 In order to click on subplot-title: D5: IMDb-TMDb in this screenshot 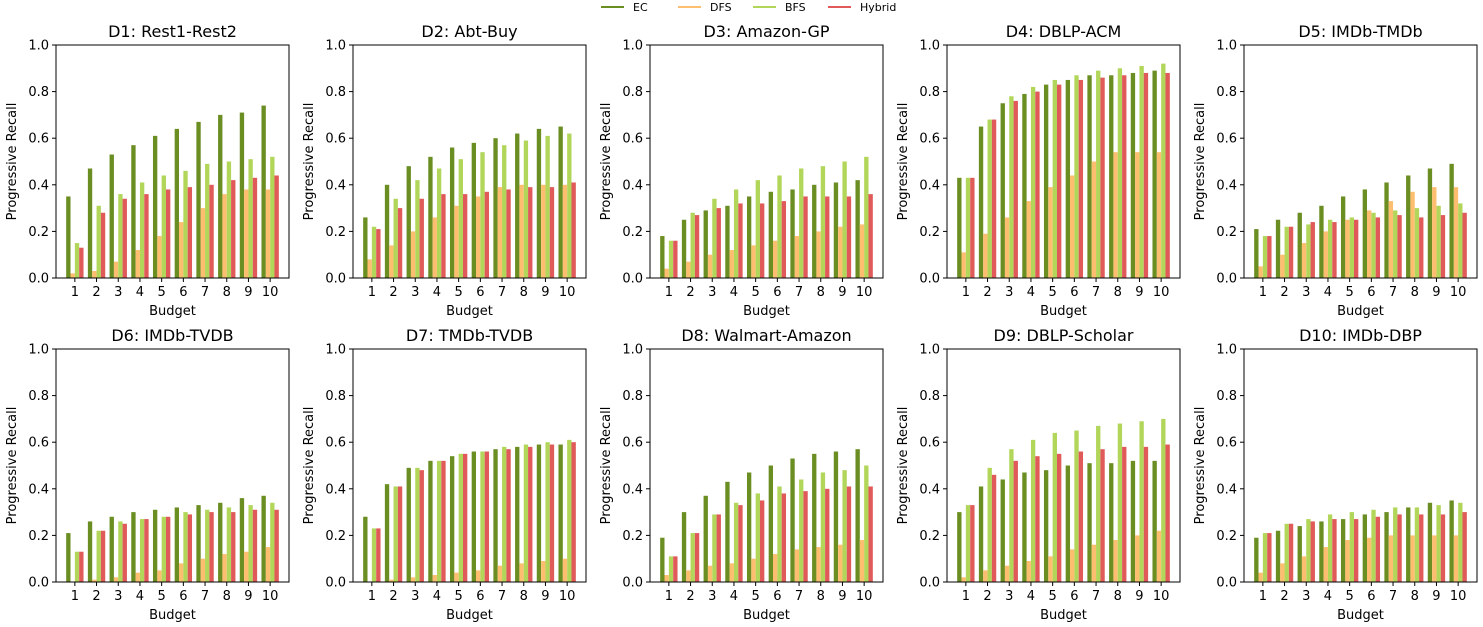, I will do `click(1360, 31)`.